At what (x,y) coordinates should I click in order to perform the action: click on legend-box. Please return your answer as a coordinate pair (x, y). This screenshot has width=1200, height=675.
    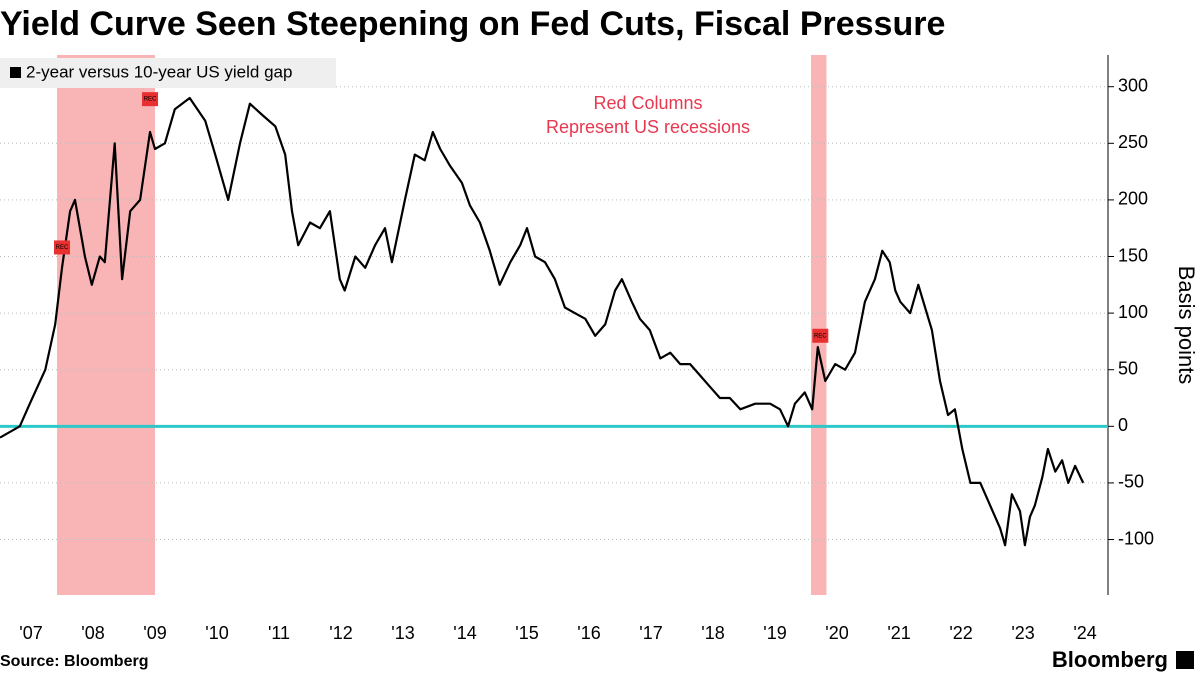
    Looking at the image, I should click on (168, 73).